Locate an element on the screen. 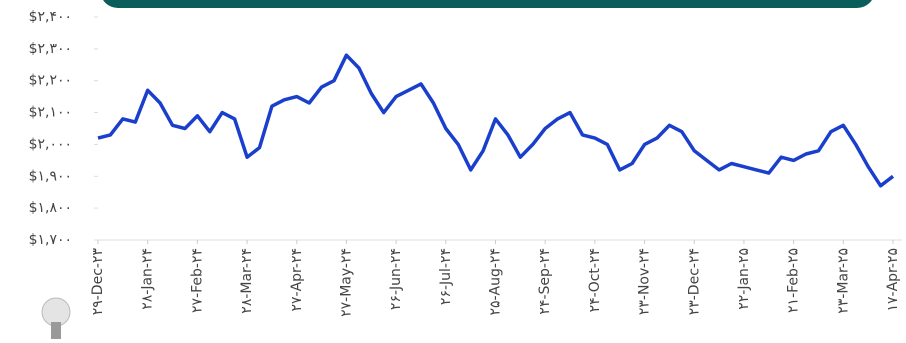 The width and height of the screenshot is (906, 343). y-tick-label: $۲,۰۰۰ is located at coordinates (50, 144).